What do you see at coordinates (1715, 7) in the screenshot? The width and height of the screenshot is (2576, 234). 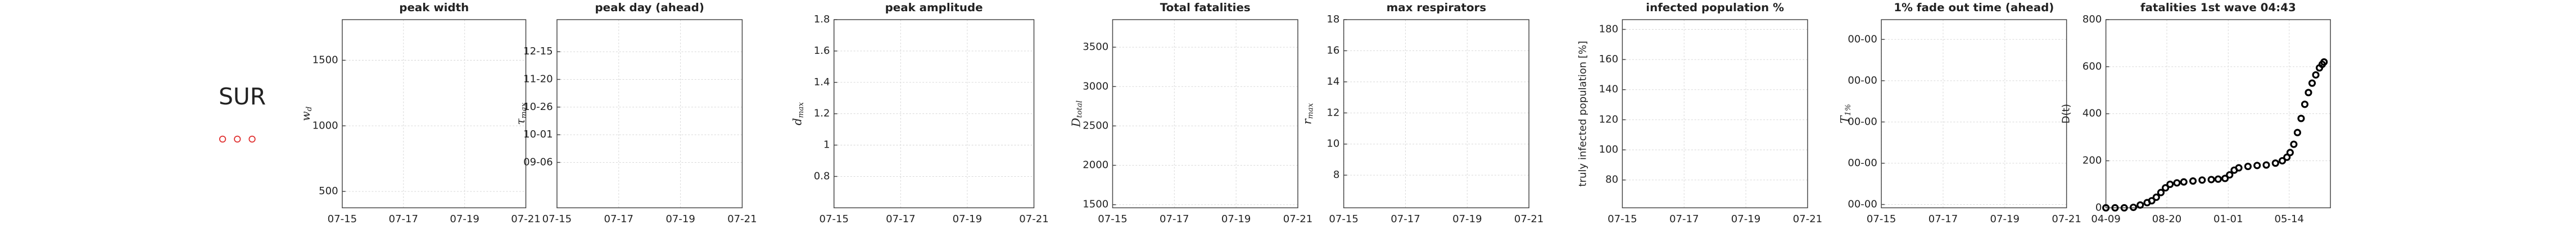 I see `chart-title: infected population %` at bounding box center [1715, 7].